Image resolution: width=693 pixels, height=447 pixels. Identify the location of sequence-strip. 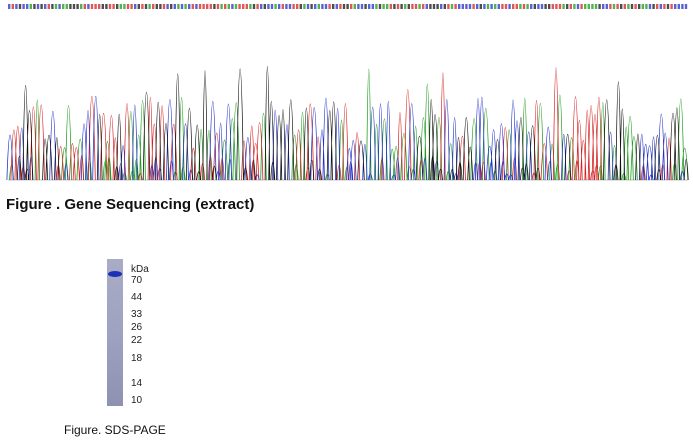
(348, 6).